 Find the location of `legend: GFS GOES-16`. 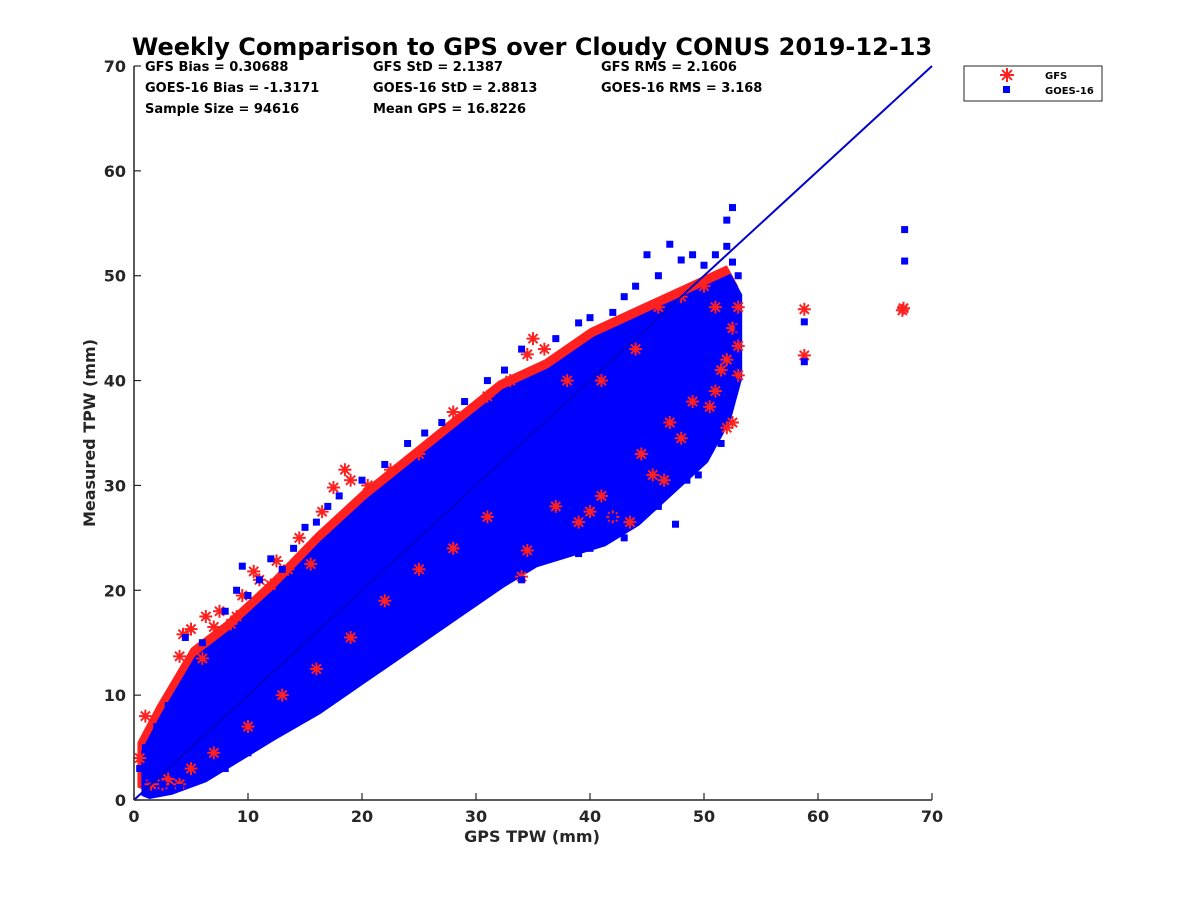

legend: GFS GOES-16 is located at coordinates (1033, 83).